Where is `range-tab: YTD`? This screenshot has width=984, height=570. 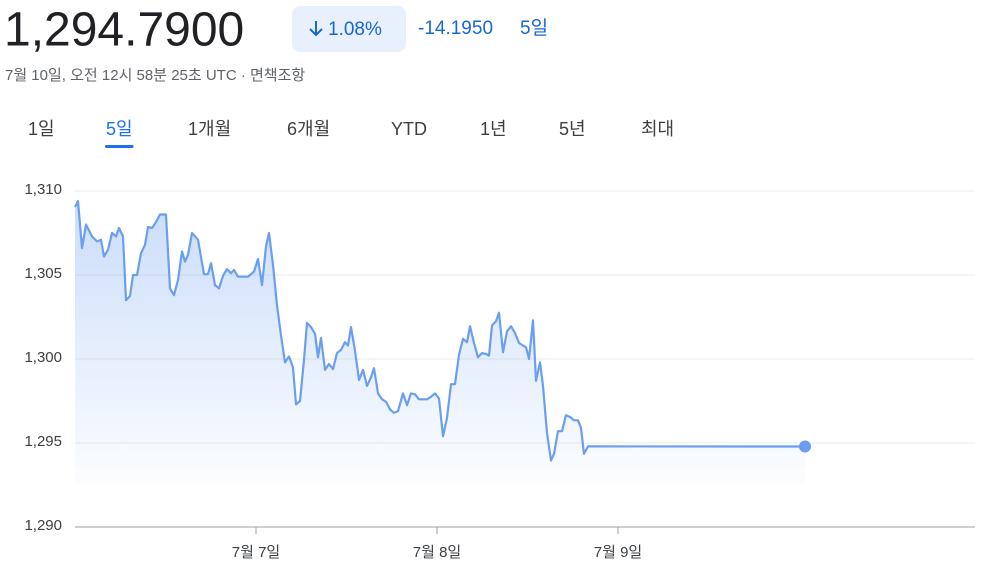
range-tab: YTD is located at coordinates (409, 129).